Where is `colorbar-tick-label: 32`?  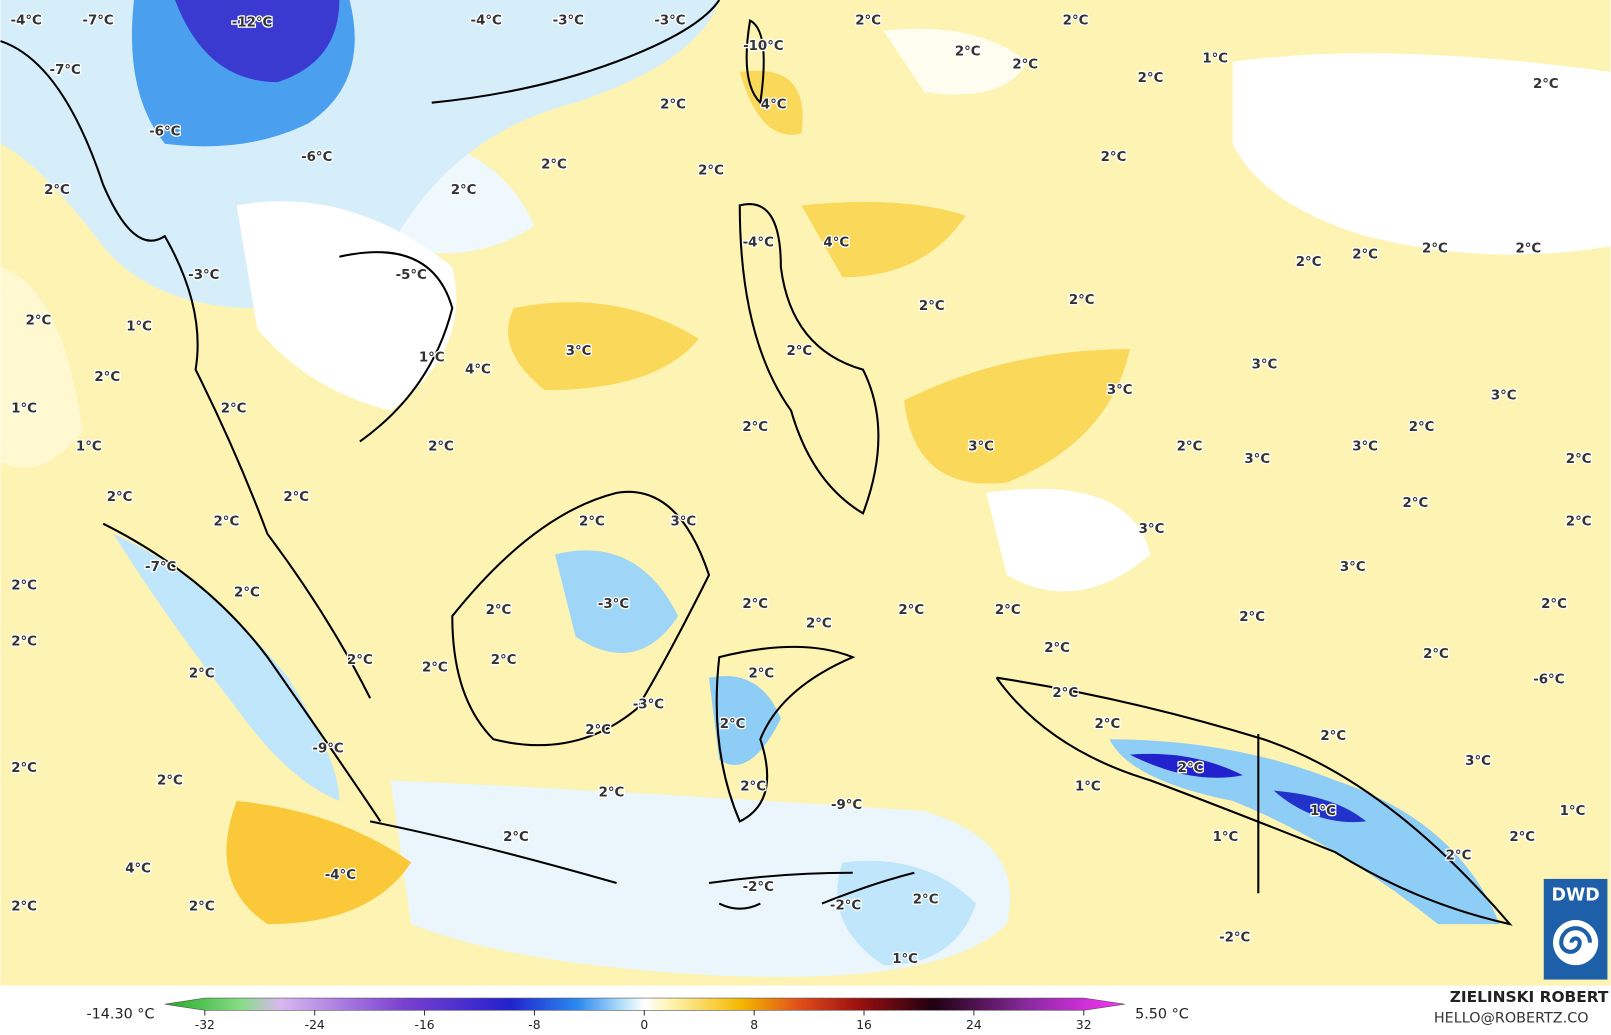 colorbar-tick-label: 32 is located at coordinates (1084, 1025).